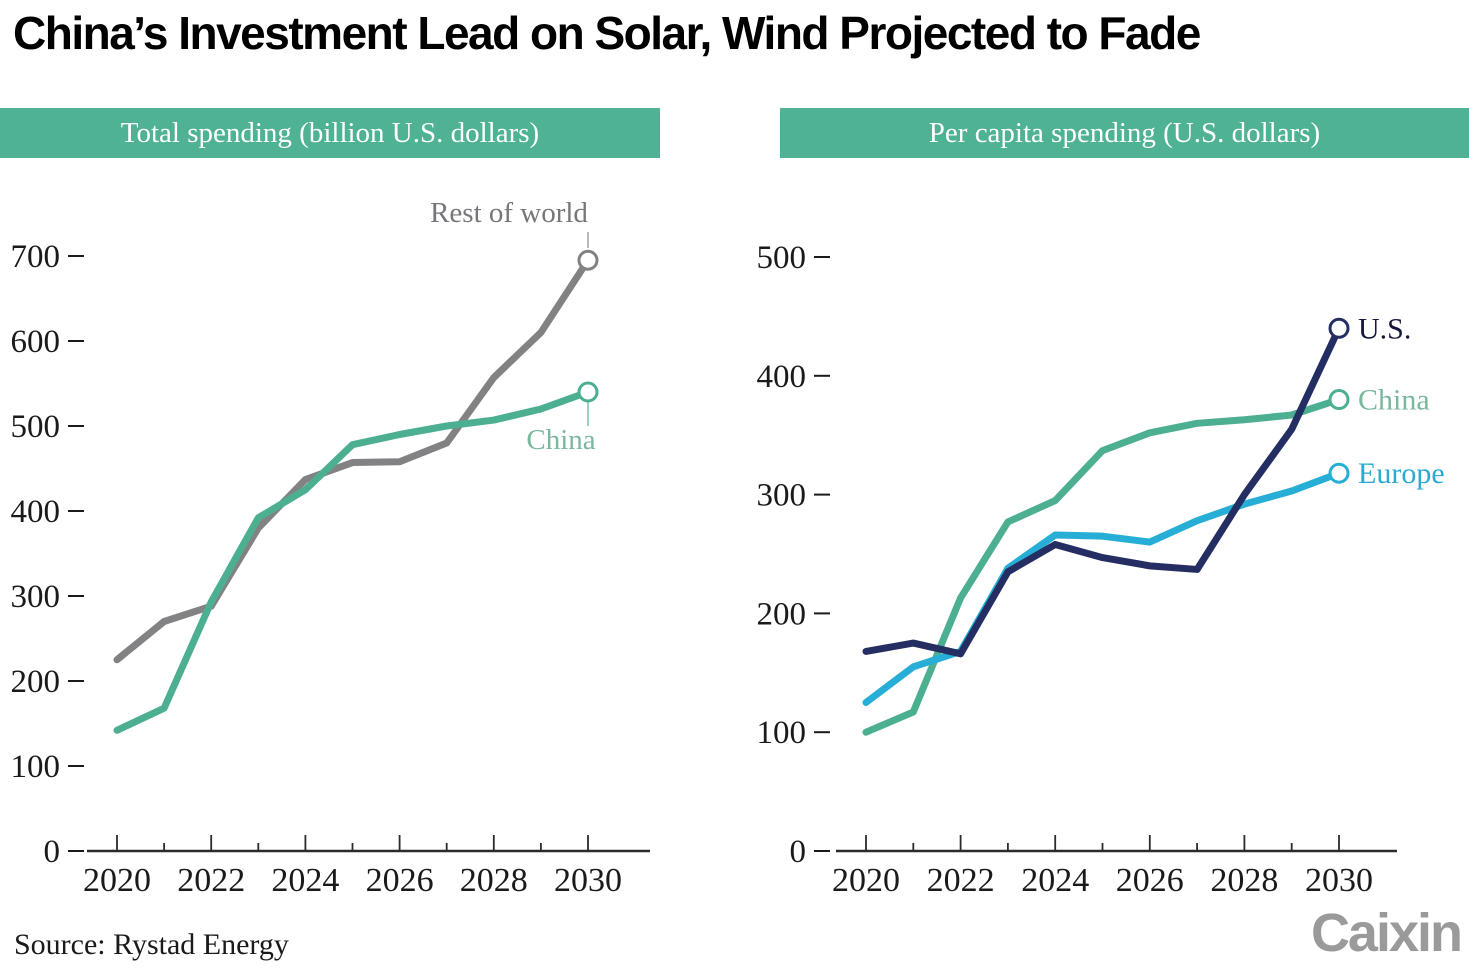  What do you see at coordinates (509, 213) in the screenshot?
I see `rest-of-world-label: Rest of world` at bounding box center [509, 213].